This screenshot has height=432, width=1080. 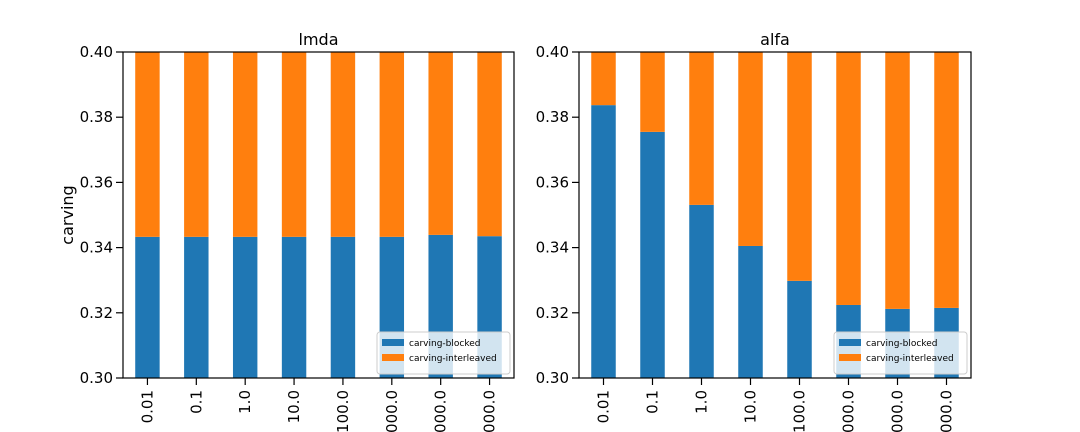 I want to click on axes-title: alfa, so click(x=775, y=39).